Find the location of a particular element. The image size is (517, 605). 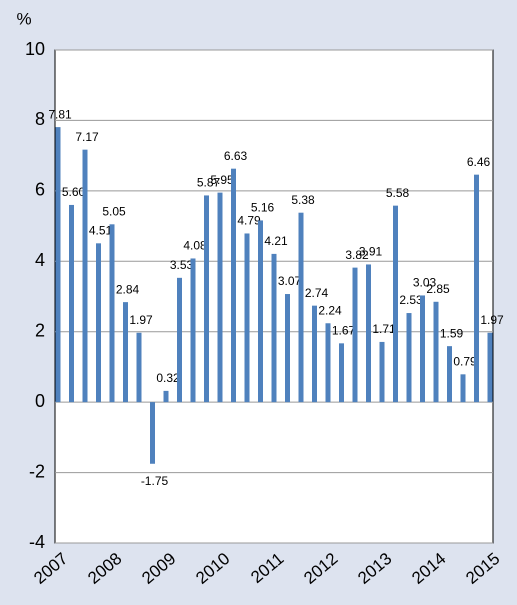

data-label: 6.46 is located at coordinates (479, 162).